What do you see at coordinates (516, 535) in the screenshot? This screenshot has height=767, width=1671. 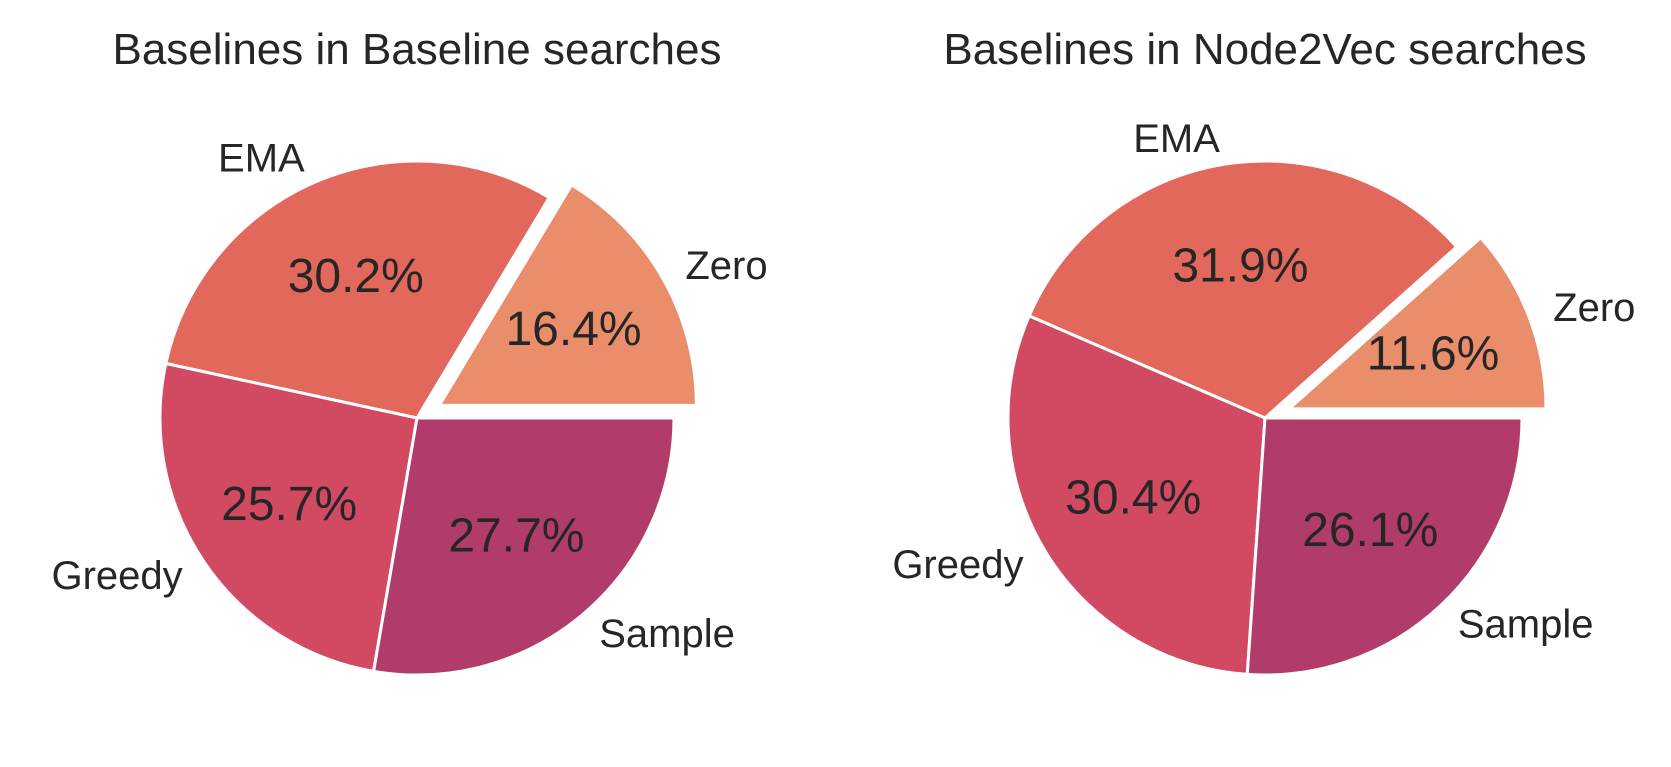 I see `slice-percent-label-sample: 27.7%` at bounding box center [516, 535].